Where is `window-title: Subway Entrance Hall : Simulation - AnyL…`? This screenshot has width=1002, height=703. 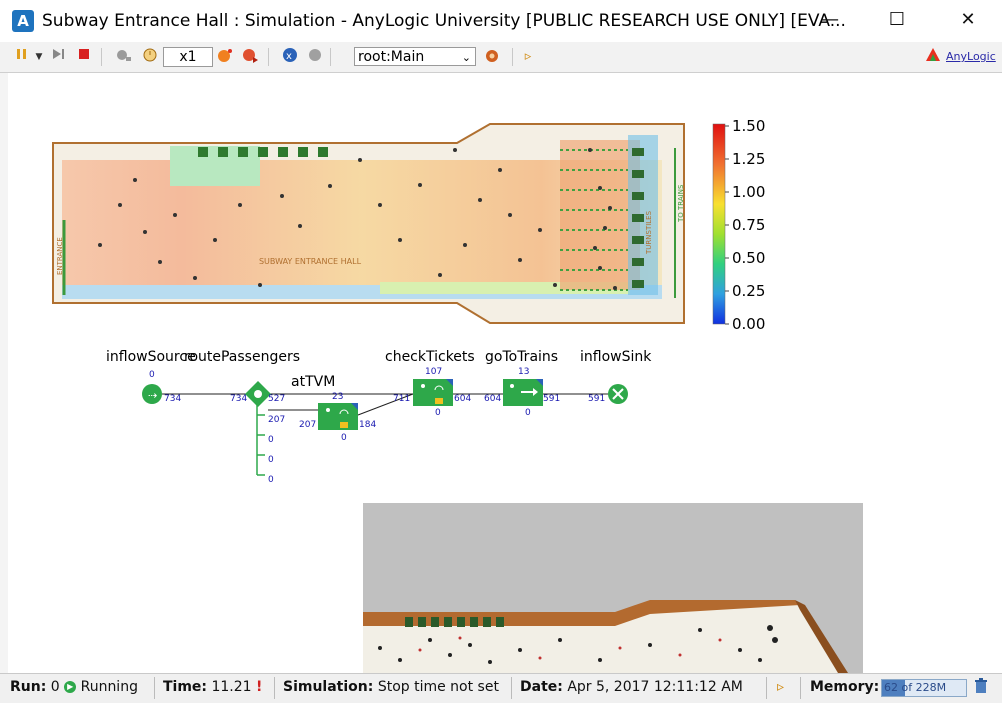 window-title: Subway Entrance Hall : Simulation - AnyL… is located at coordinates (444, 21).